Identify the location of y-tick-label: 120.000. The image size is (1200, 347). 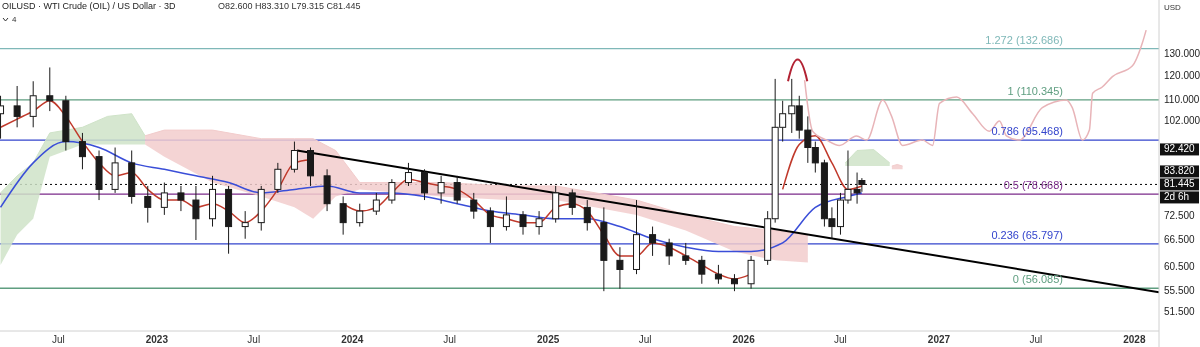
(1182, 76).